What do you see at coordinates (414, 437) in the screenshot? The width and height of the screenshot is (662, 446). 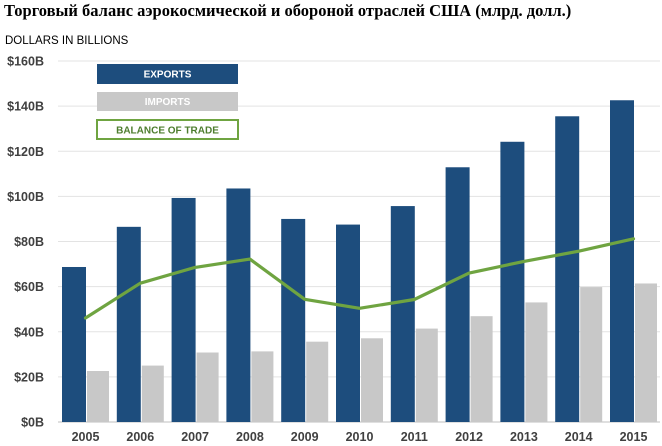 I see `x-tick-label: 2011` at bounding box center [414, 437].